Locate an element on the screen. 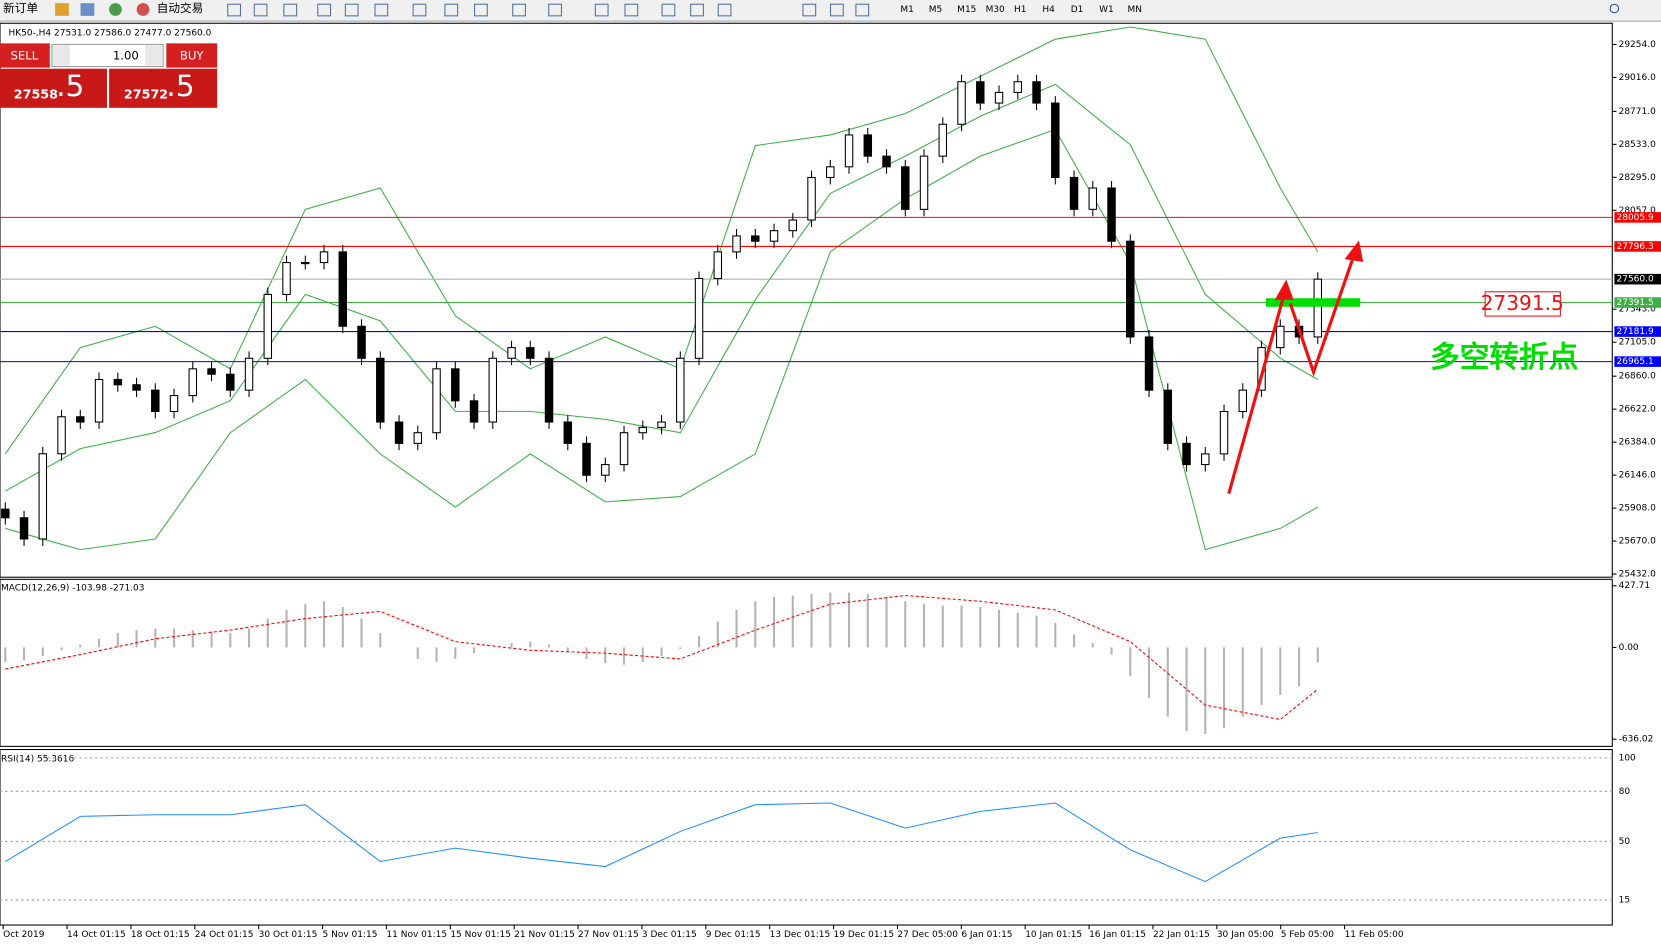 This screenshot has width=1661, height=947. sell-label: SELL is located at coordinates (25, 56).